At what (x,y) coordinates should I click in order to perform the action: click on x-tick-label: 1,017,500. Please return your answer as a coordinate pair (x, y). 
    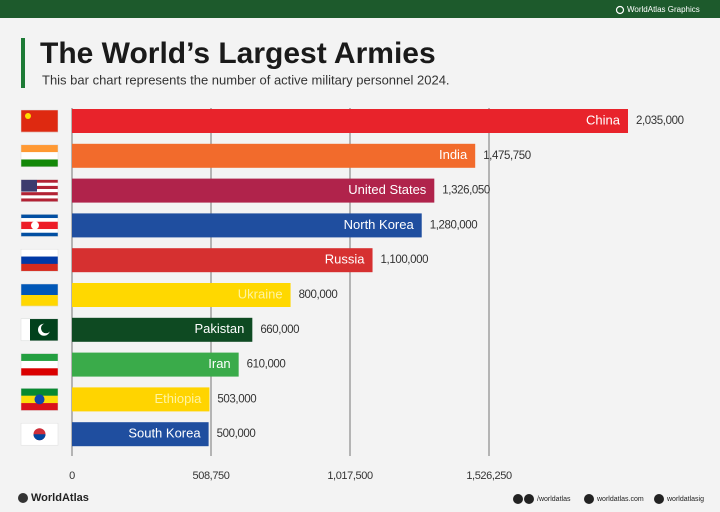
    Looking at the image, I should click on (350, 476).